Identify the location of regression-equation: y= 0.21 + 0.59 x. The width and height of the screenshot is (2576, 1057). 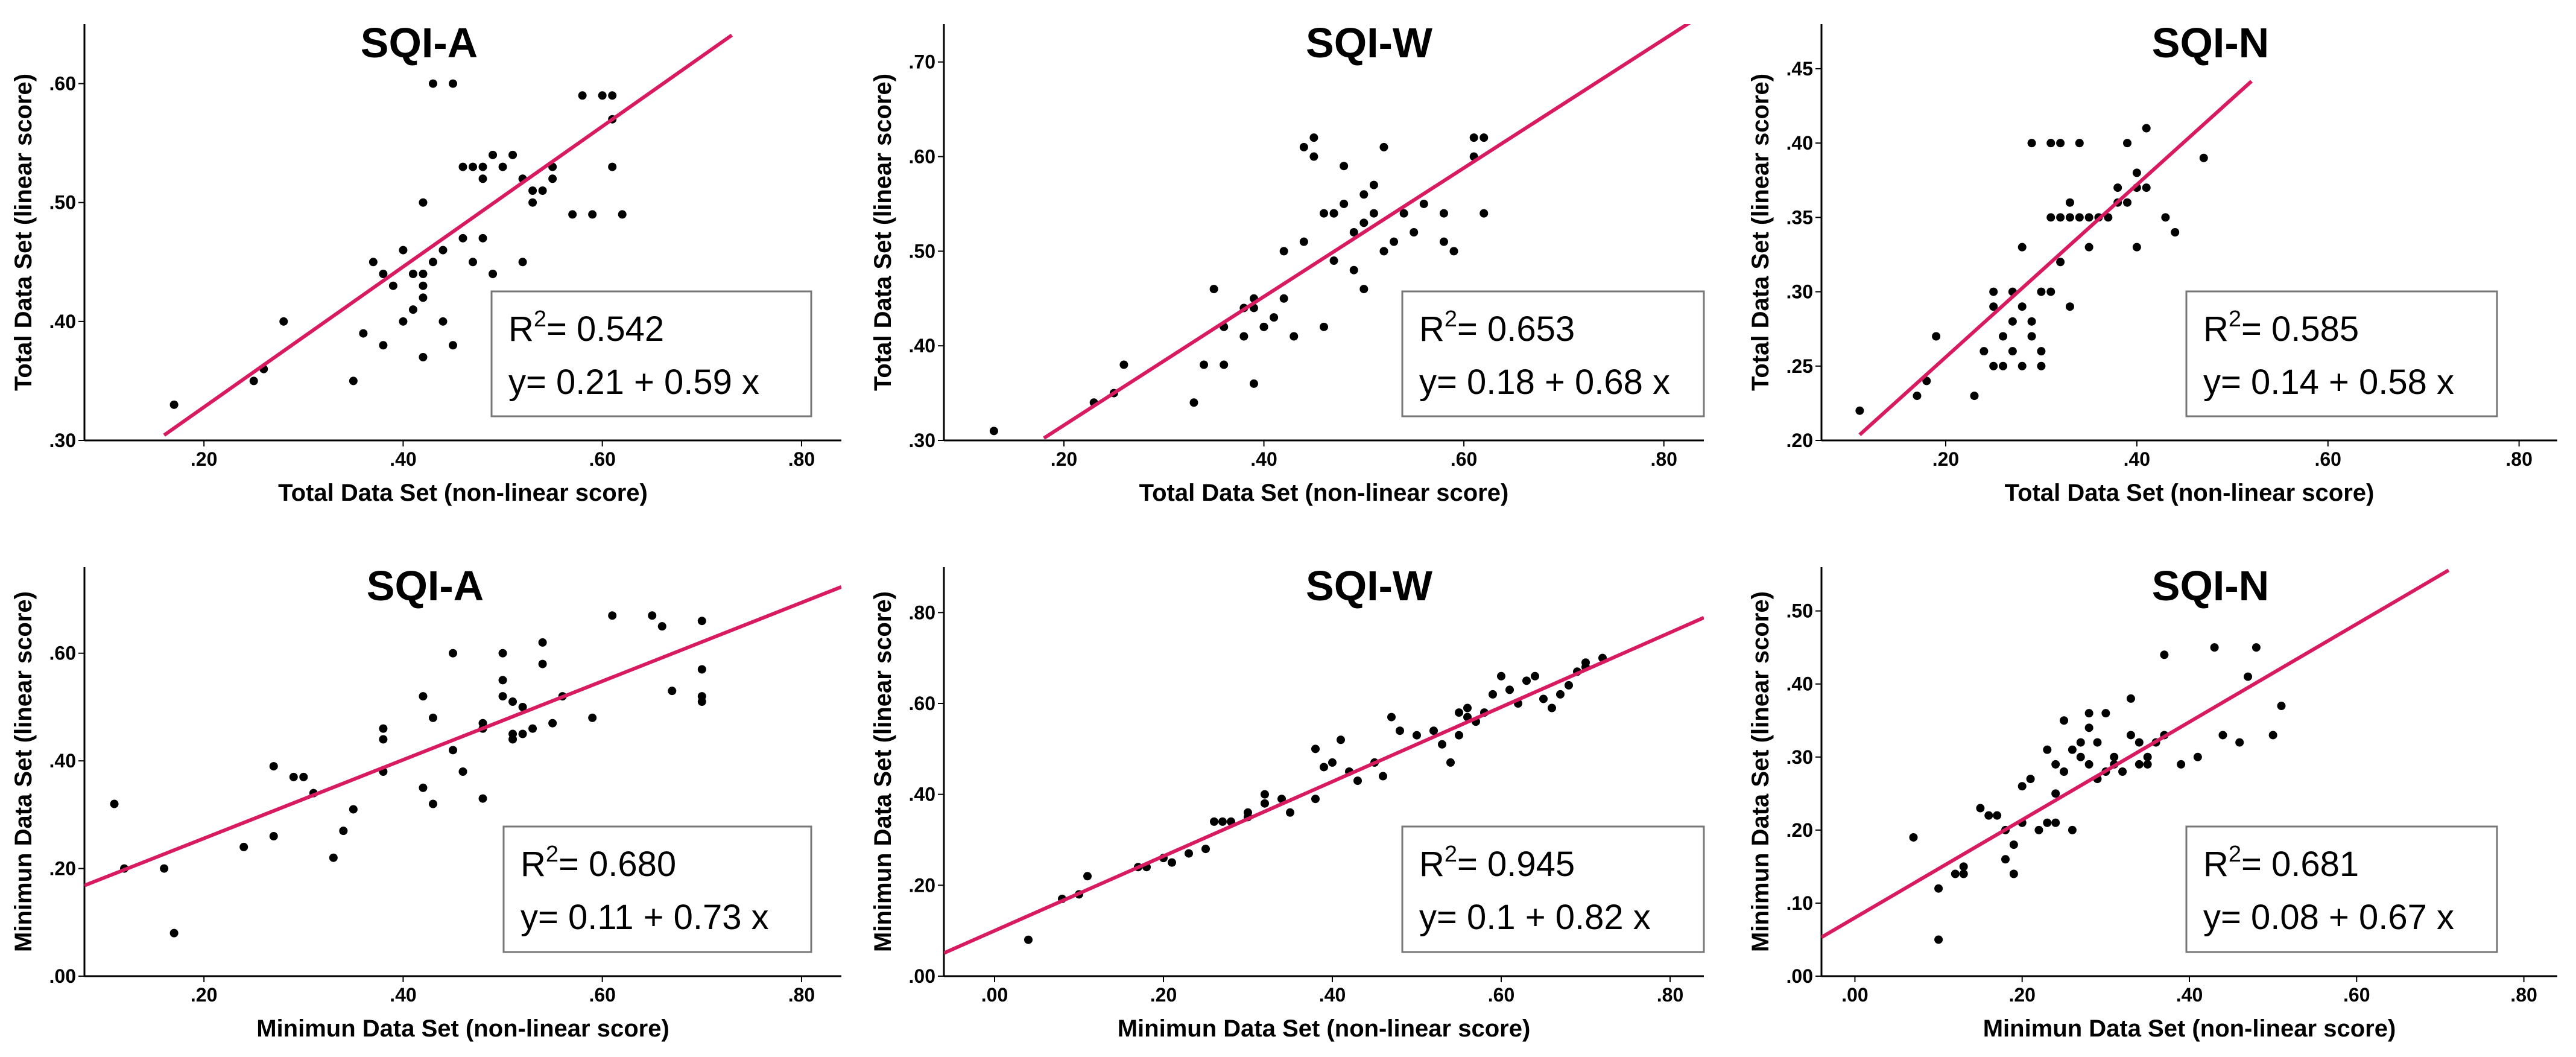
(633, 382).